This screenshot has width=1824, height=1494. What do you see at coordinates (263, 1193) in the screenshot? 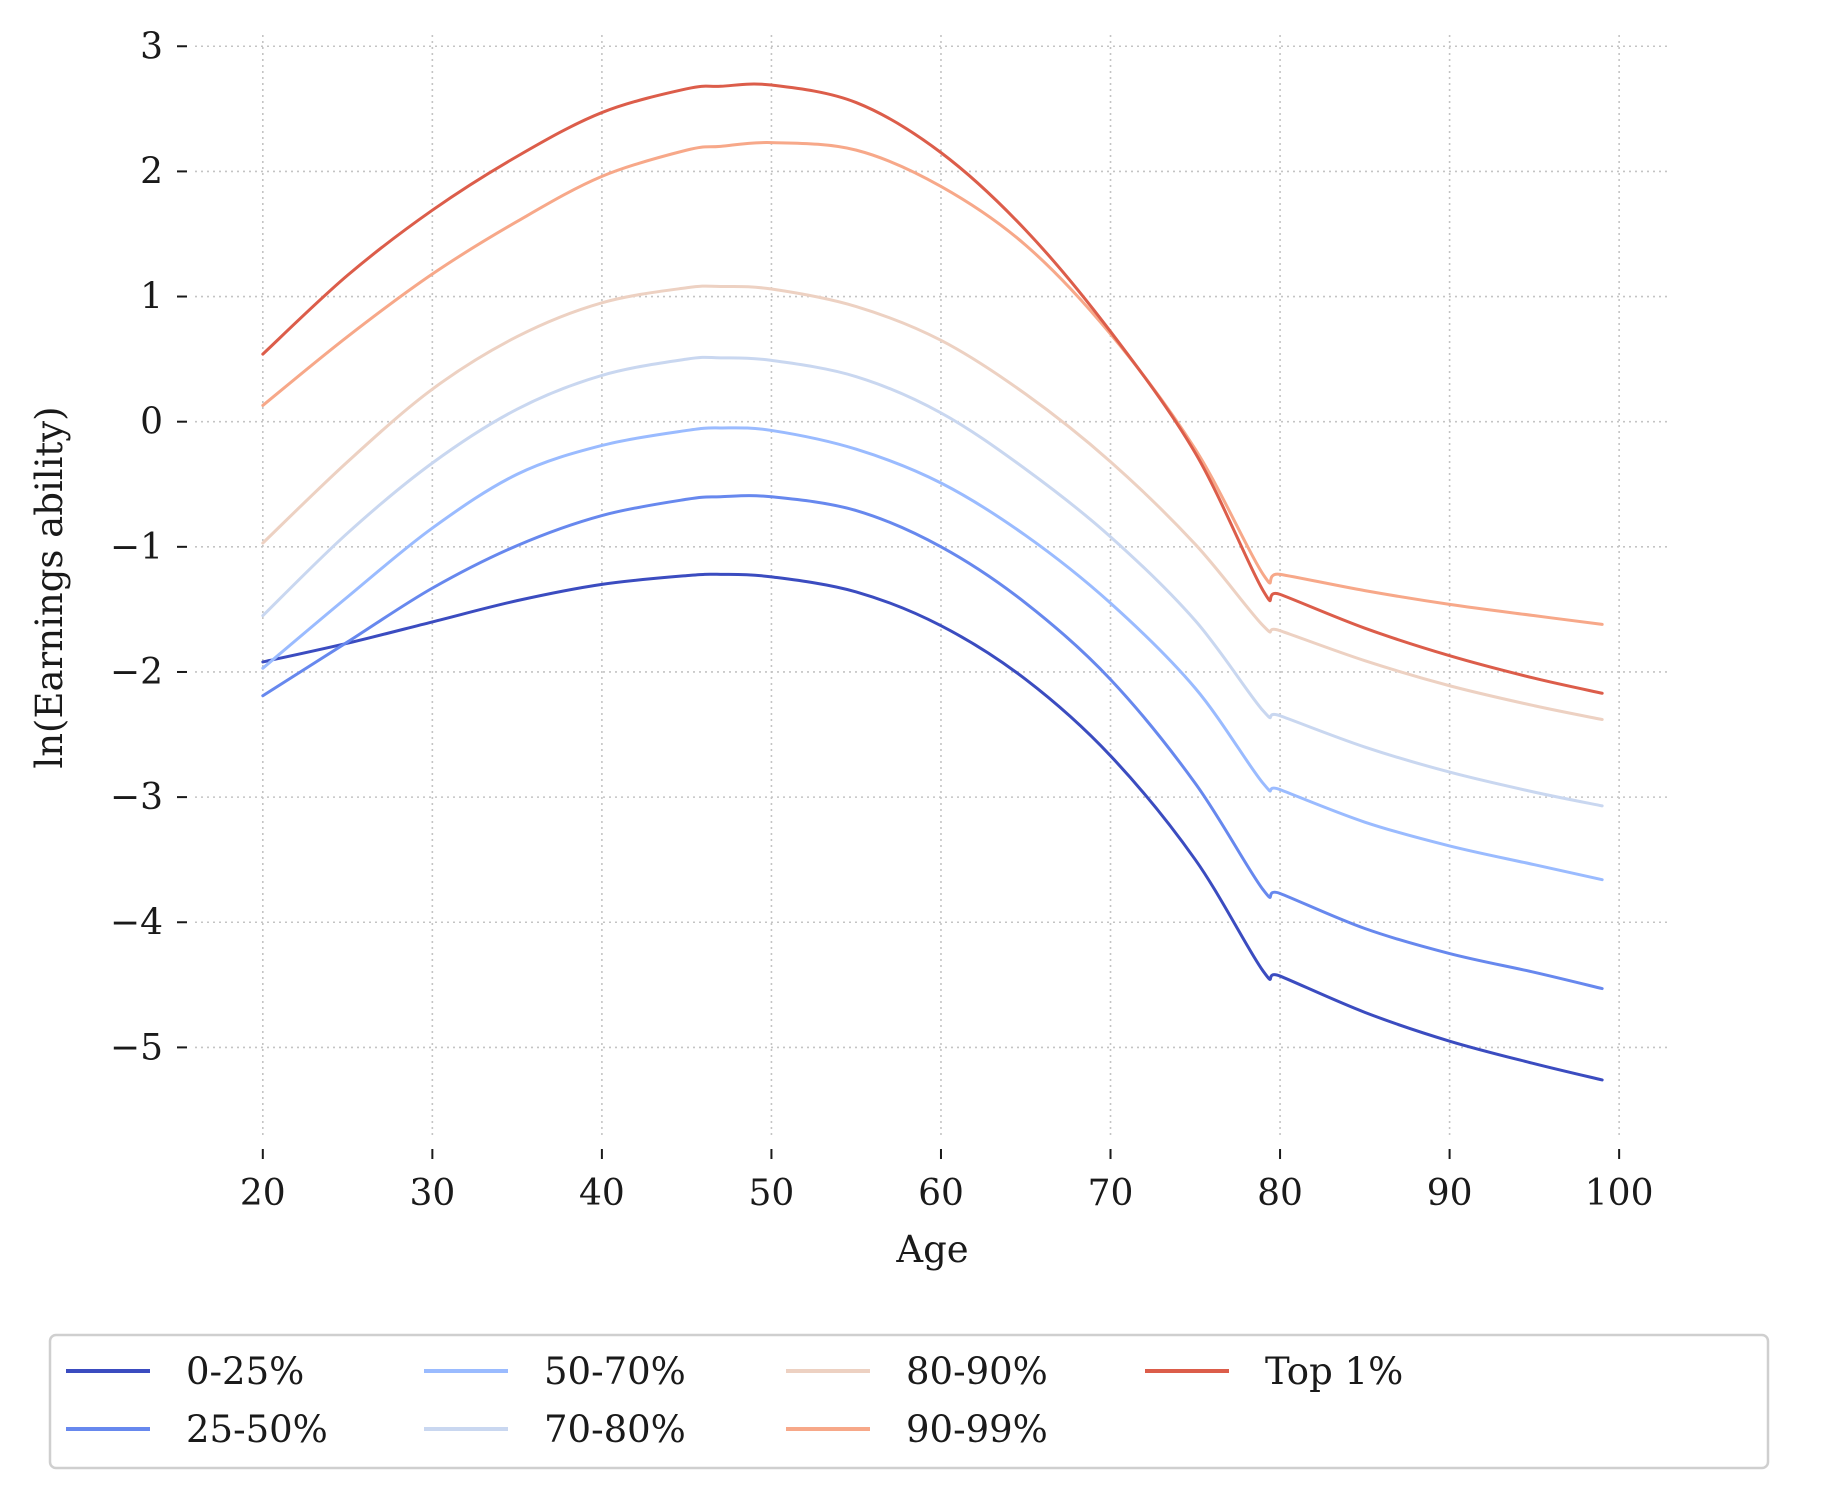
I see `x-tick-label: 20` at bounding box center [263, 1193].